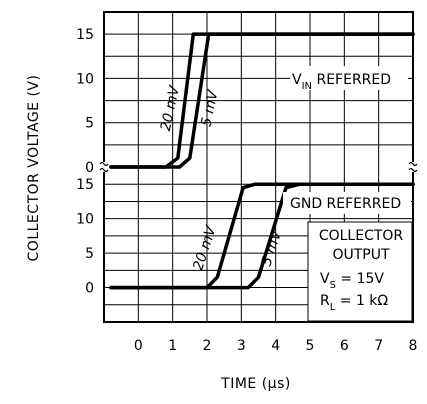  I want to click on x-axis-label: TIME (μs), so click(255, 384).